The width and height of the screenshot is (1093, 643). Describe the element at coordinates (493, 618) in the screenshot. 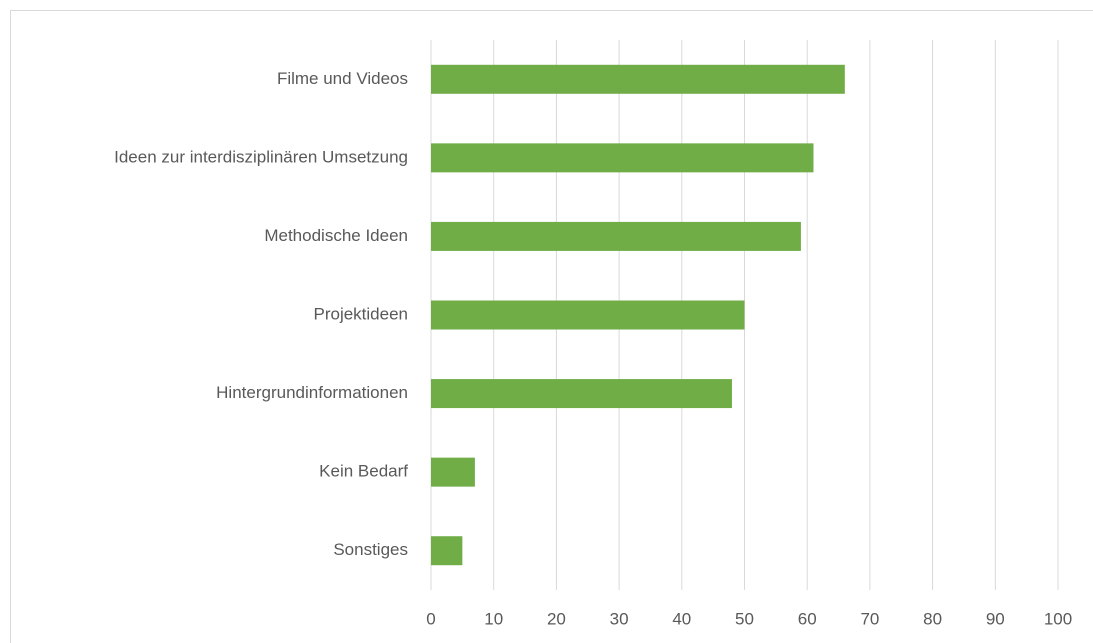

I see `x-tick-label: 10` at that location.